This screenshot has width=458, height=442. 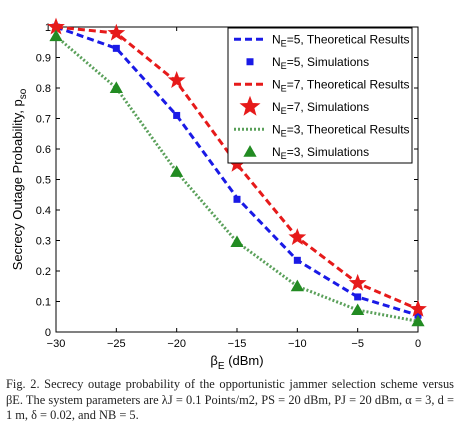 What do you see at coordinates (43, 242) in the screenshot?
I see `y-tick-label: 0.3` at bounding box center [43, 242].